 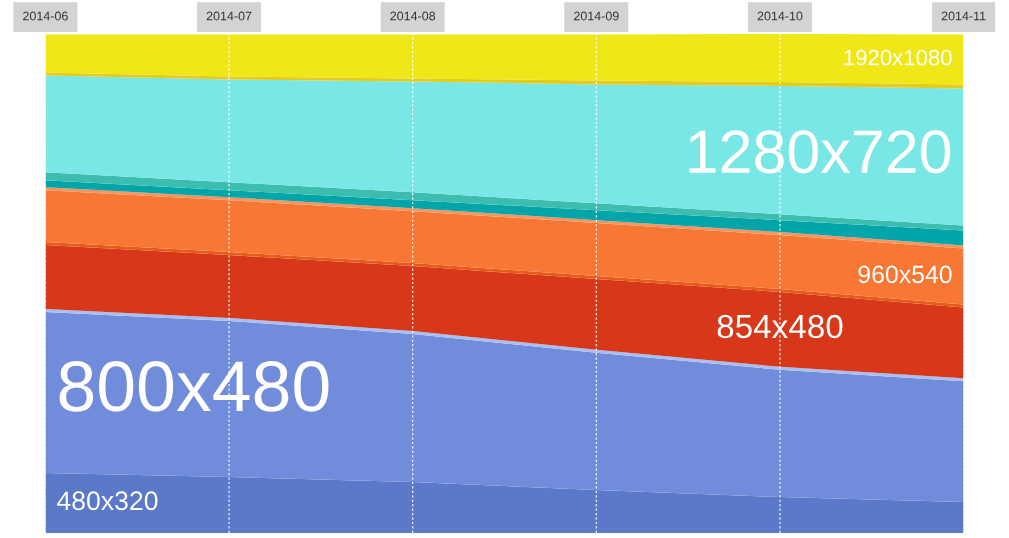 What do you see at coordinates (107, 501) in the screenshot?
I see `series-label: 480x320` at bounding box center [107, 501].